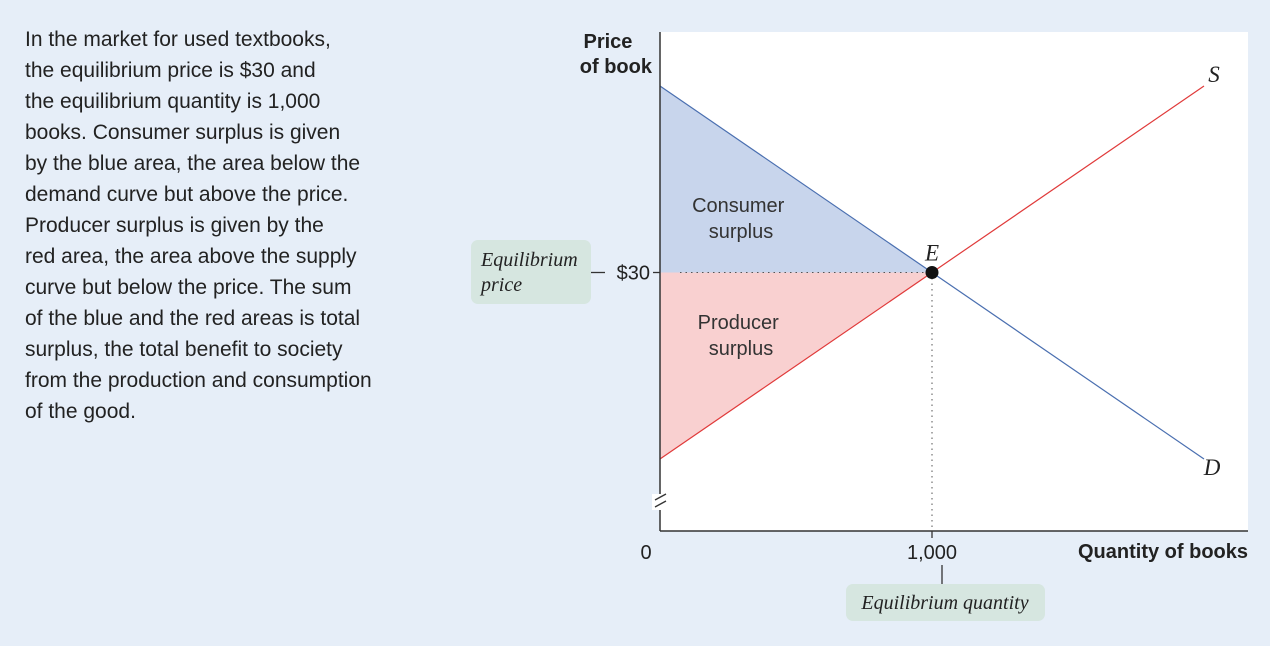 Image resolution: width=1270 pixels, height=646 pixels. I want to click on equilibrium-price-callout-line: price, so click(500, 285).